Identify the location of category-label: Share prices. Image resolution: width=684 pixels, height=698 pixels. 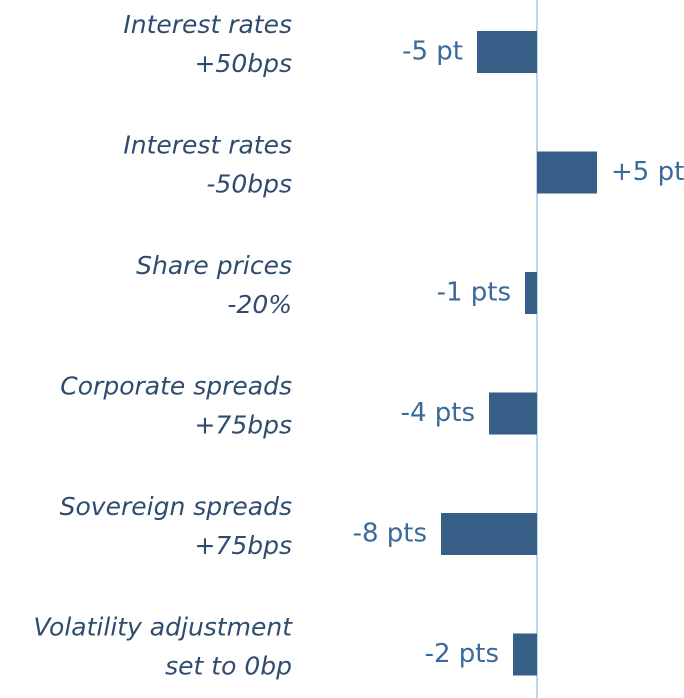
(214, 265).